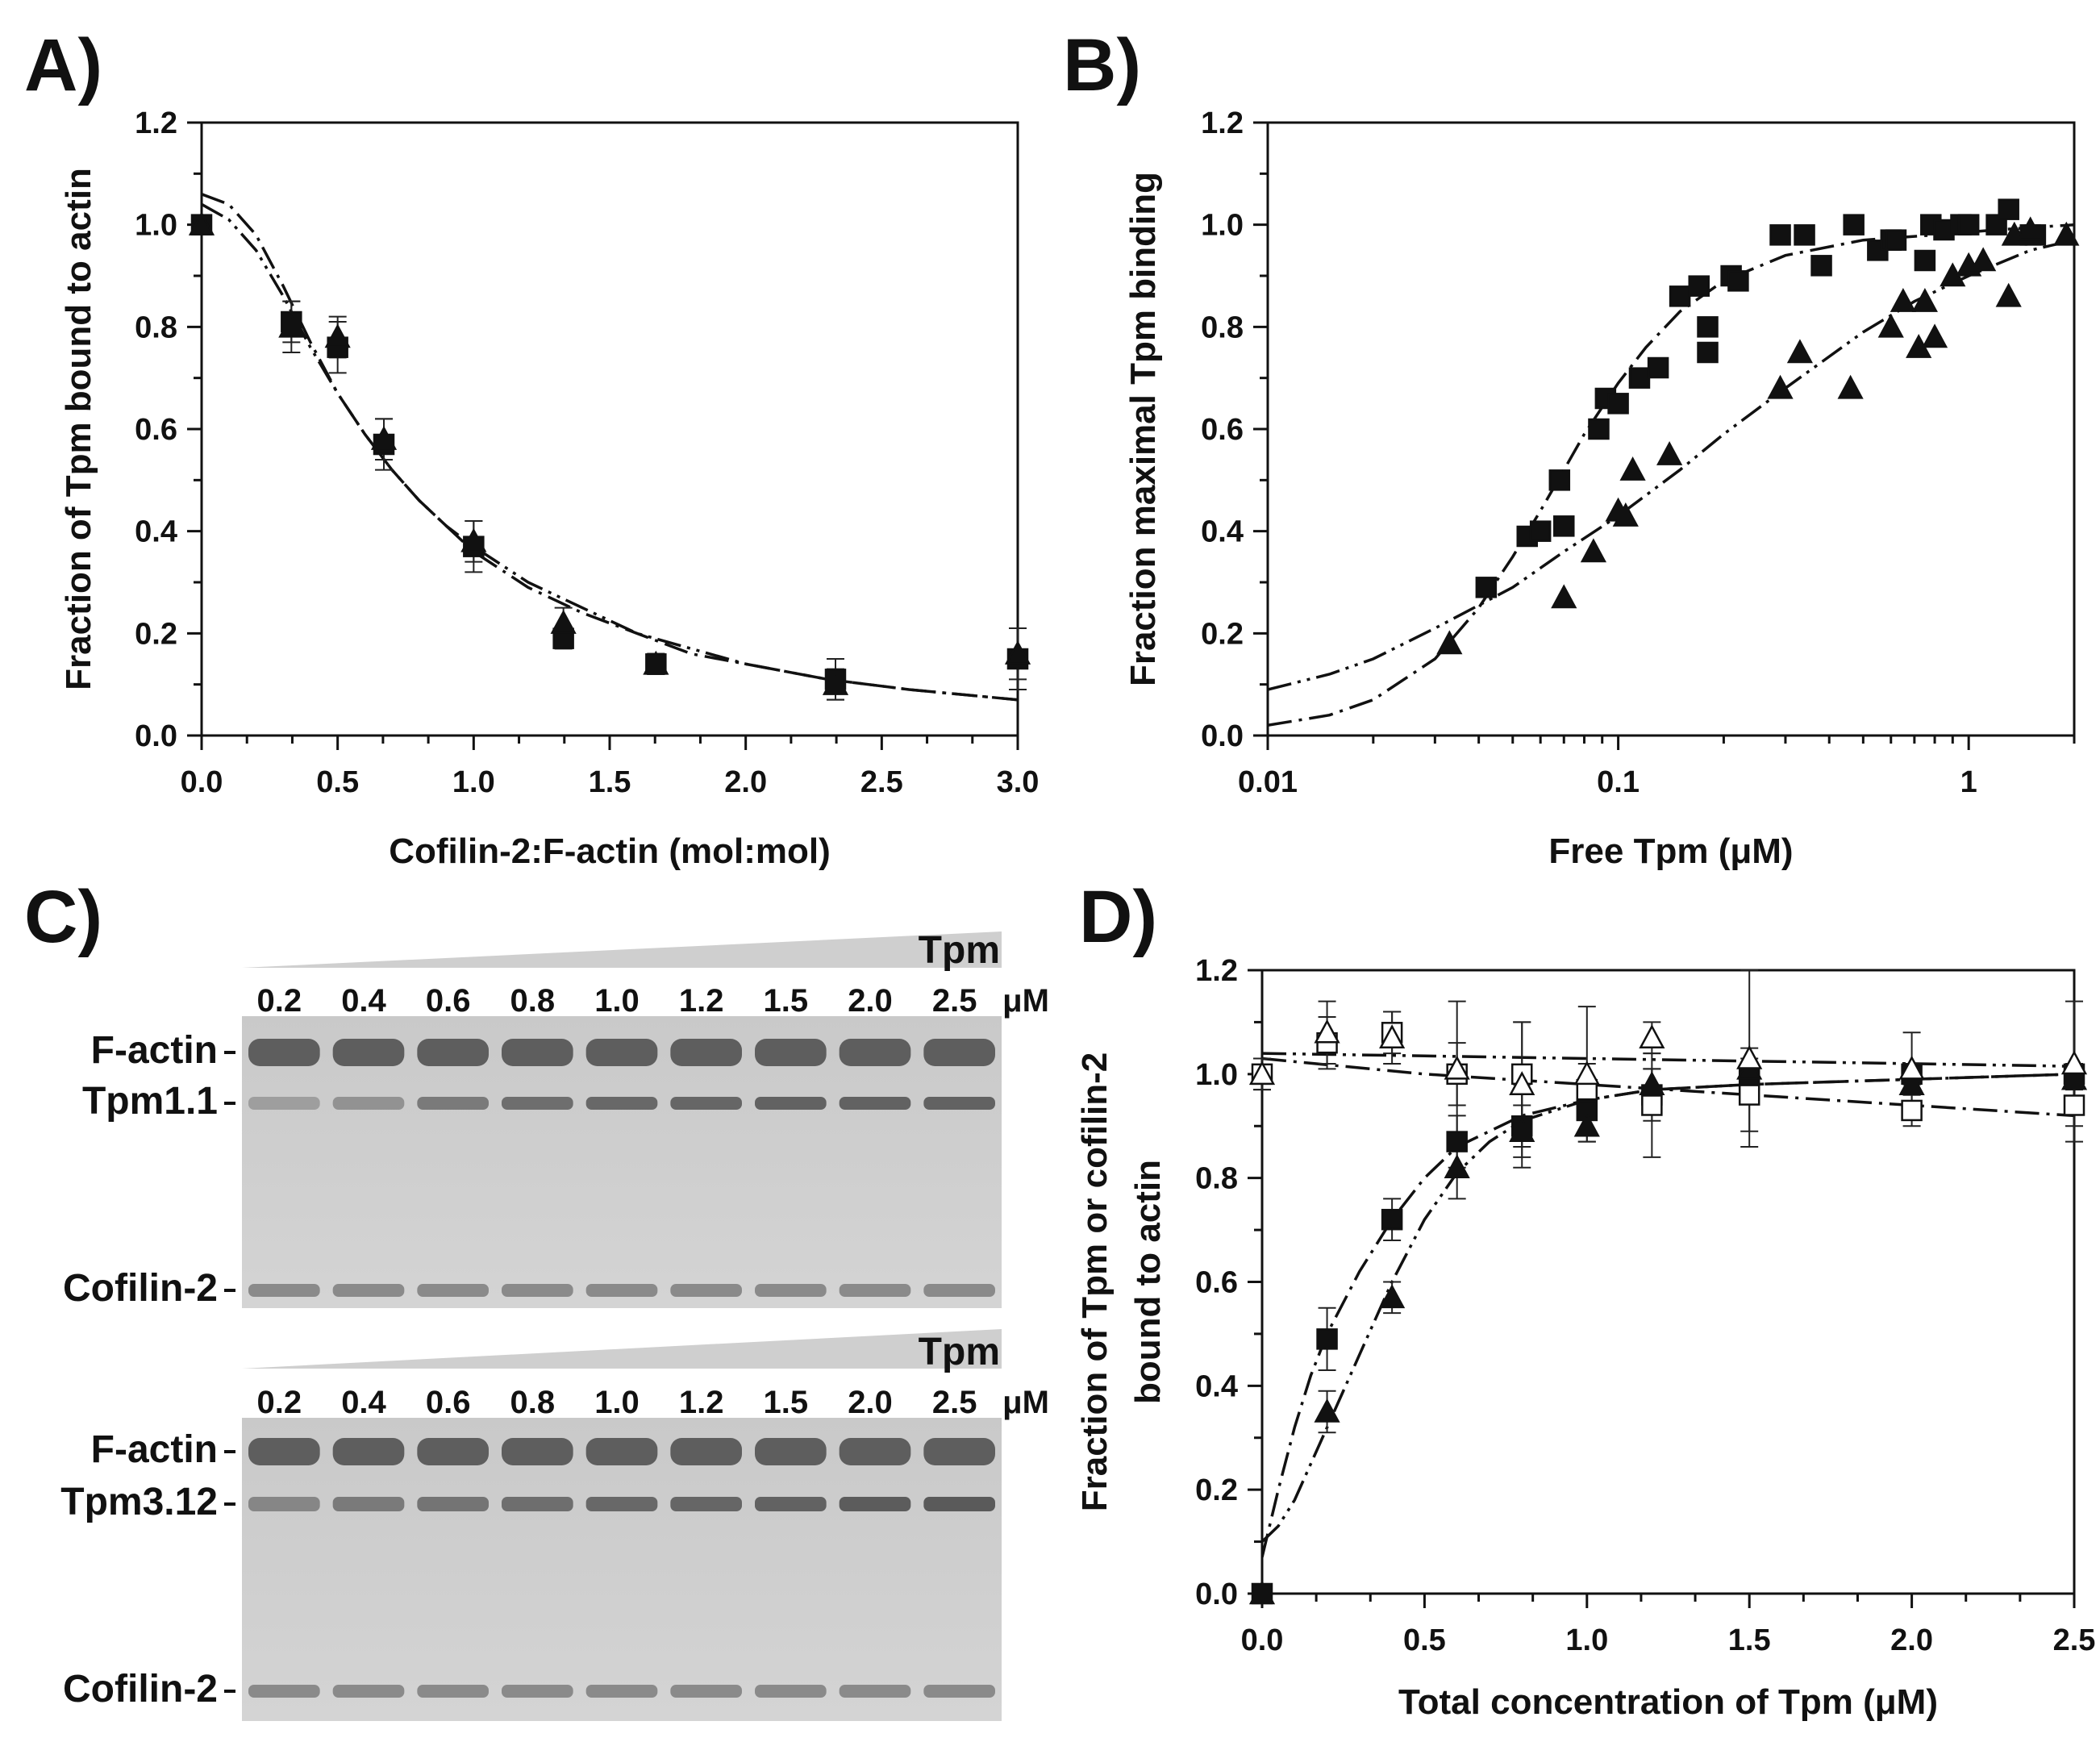 This screenshot has width=2100, height=1742. What do you see at coordinates (473, 782) in the screenshot?
I see `x-tick-label: 1.0` at bounding box center [473, 782].